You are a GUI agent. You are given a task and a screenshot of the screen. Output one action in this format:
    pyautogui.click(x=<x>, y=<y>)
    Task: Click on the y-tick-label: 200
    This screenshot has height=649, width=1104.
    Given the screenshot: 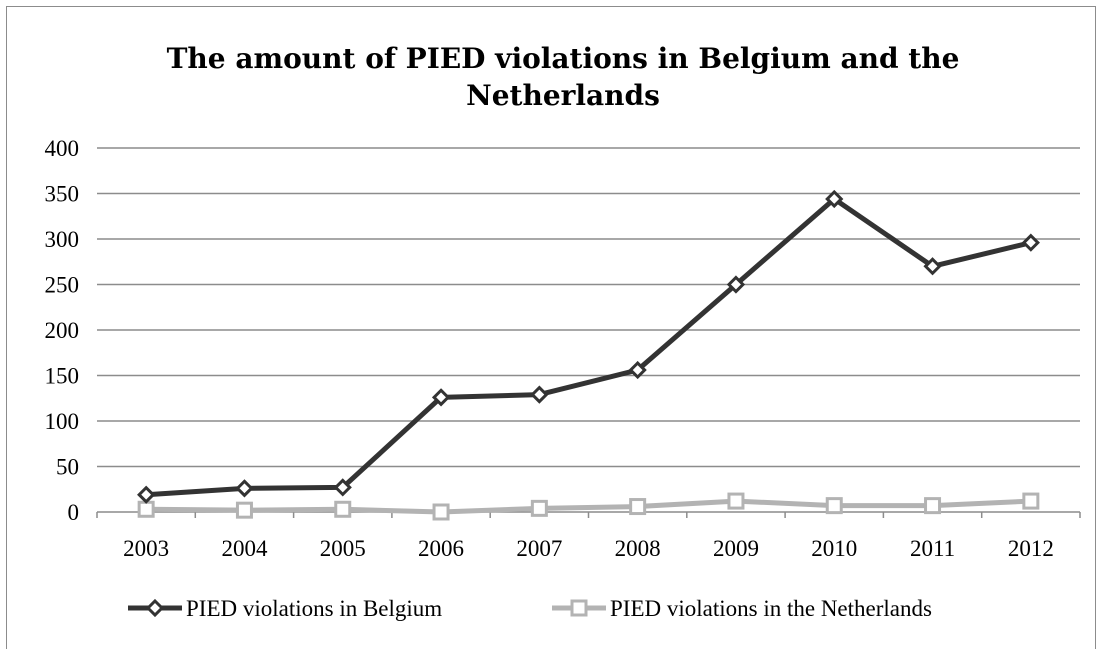 What is the action you would take?
    pyautogui.click(x=62, y=330)
    